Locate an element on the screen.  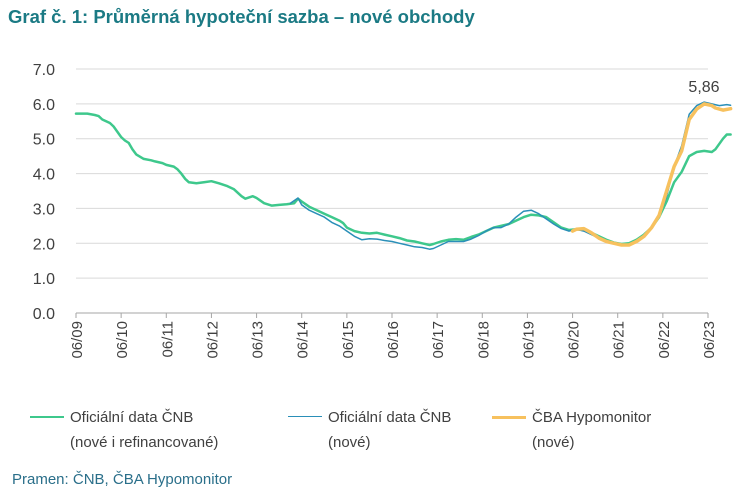
x-tick-label: 06/11 is located at coordinates (167, 339).